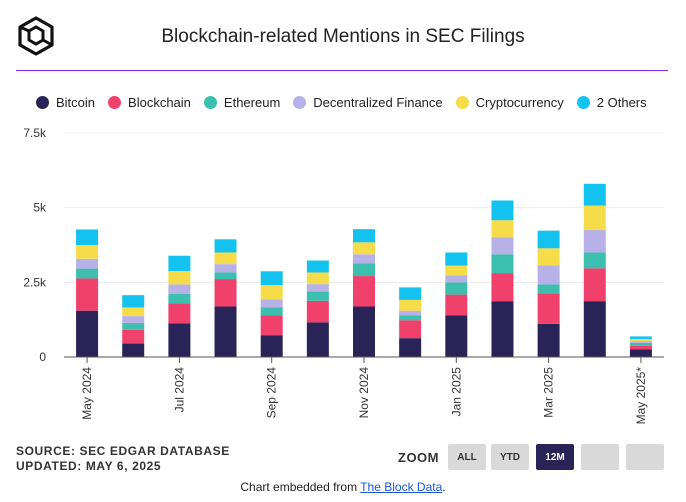  Describe the element at coordinates (510, 457) in the screenshot. I see `zoom-ytd-button: YTD` at that location.